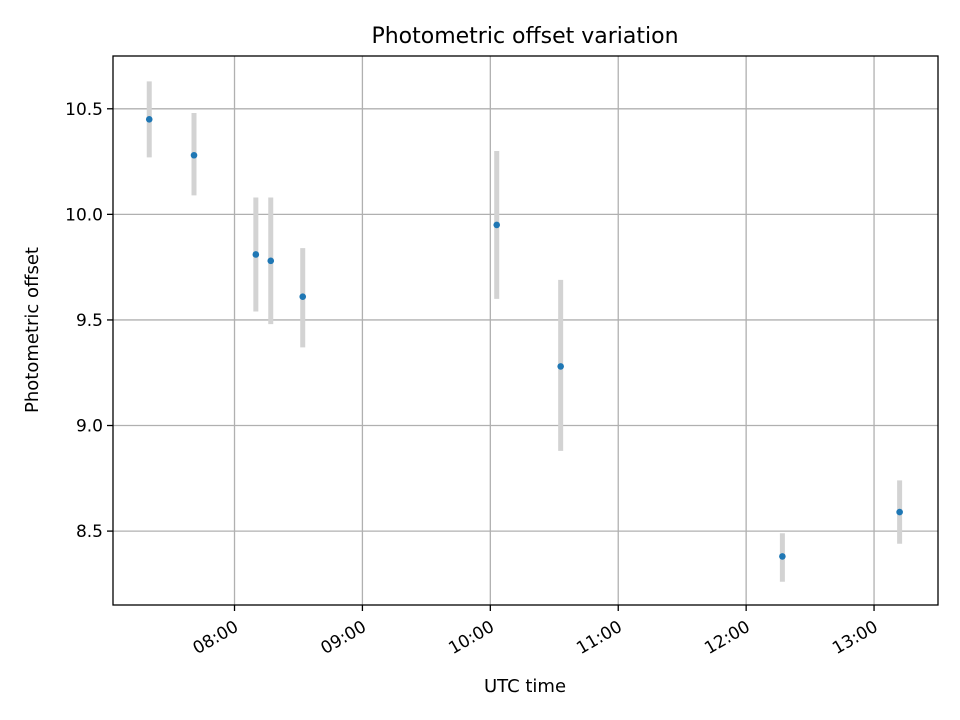 The image size is (960, 720). Describe the element at coordinates (89, 427) in the screenshot. I see `y-tick-label: 9.0` at that location.